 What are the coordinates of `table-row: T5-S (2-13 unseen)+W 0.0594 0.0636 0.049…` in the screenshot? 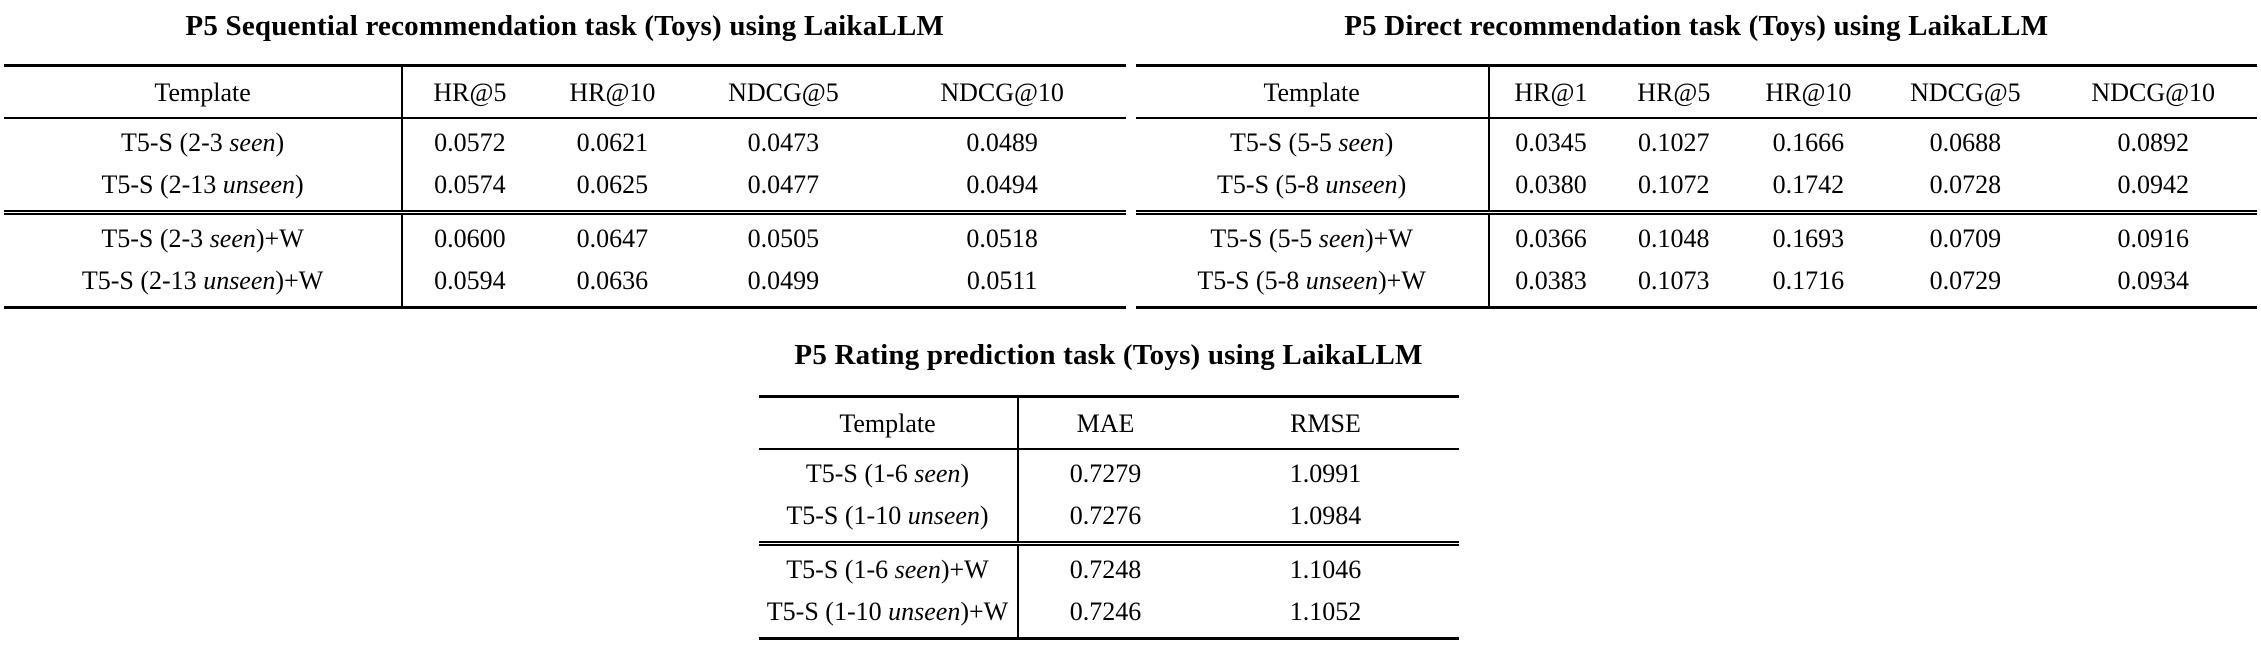 It's located at (565, 284).